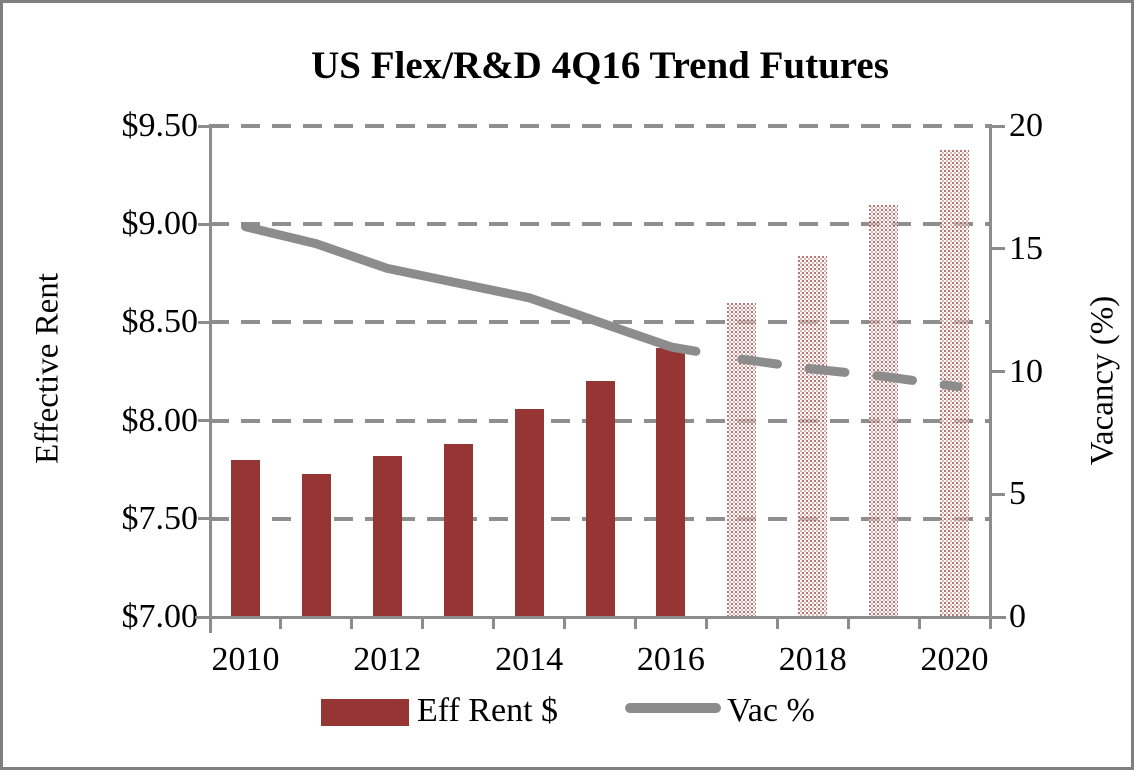 The image size is (1134, 770). What do you see at coordinates (365, 712) in the screenshot?
I see `legend-bar-swatch` at bounding box center [365, 712].